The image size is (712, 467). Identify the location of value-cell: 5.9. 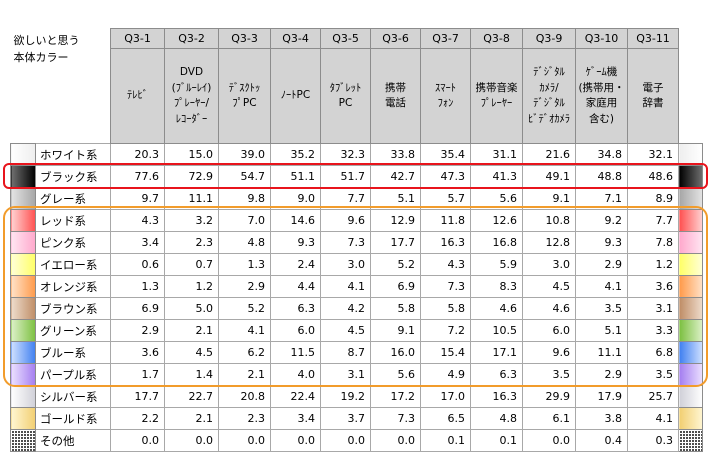
(496, 264).